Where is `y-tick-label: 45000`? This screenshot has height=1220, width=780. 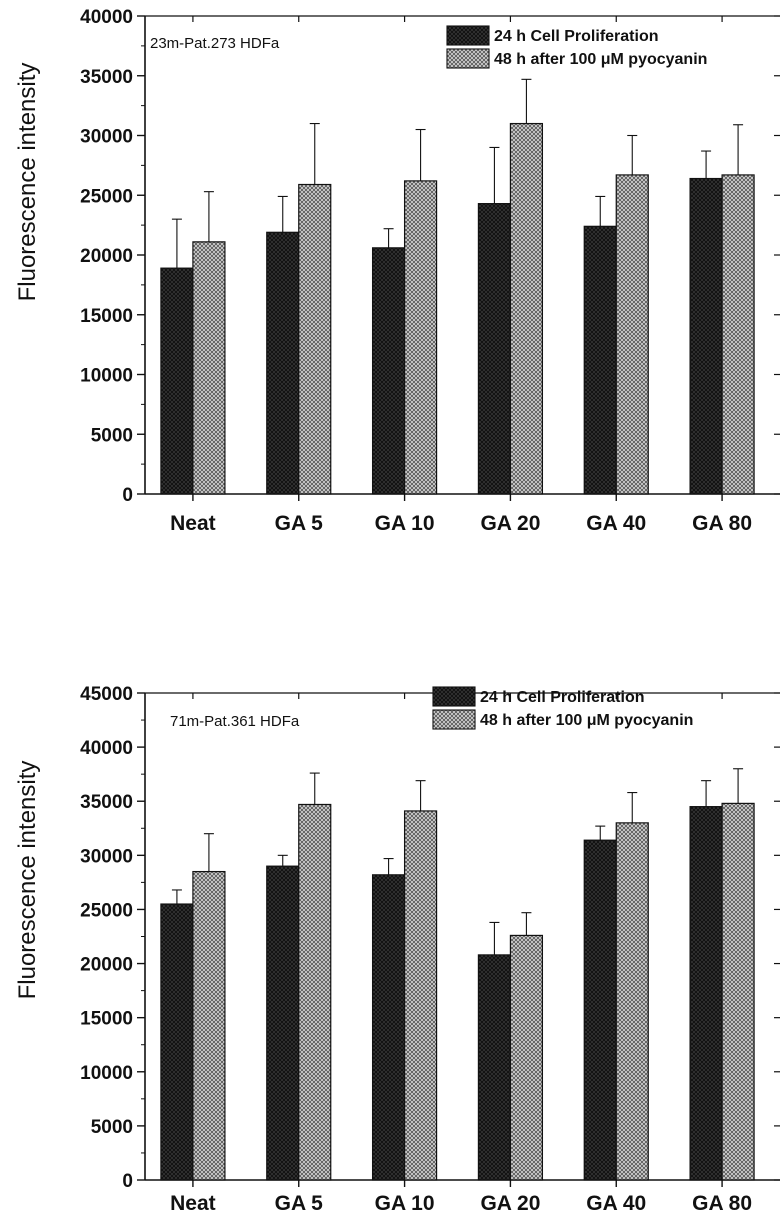 y-tick-label: 45000 is located at coordinates (106, 694).